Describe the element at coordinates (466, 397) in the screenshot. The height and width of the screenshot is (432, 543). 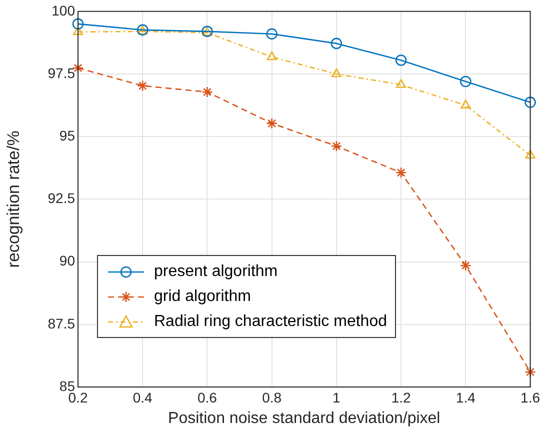
I see `x-tick-label: 1.4` at that location.